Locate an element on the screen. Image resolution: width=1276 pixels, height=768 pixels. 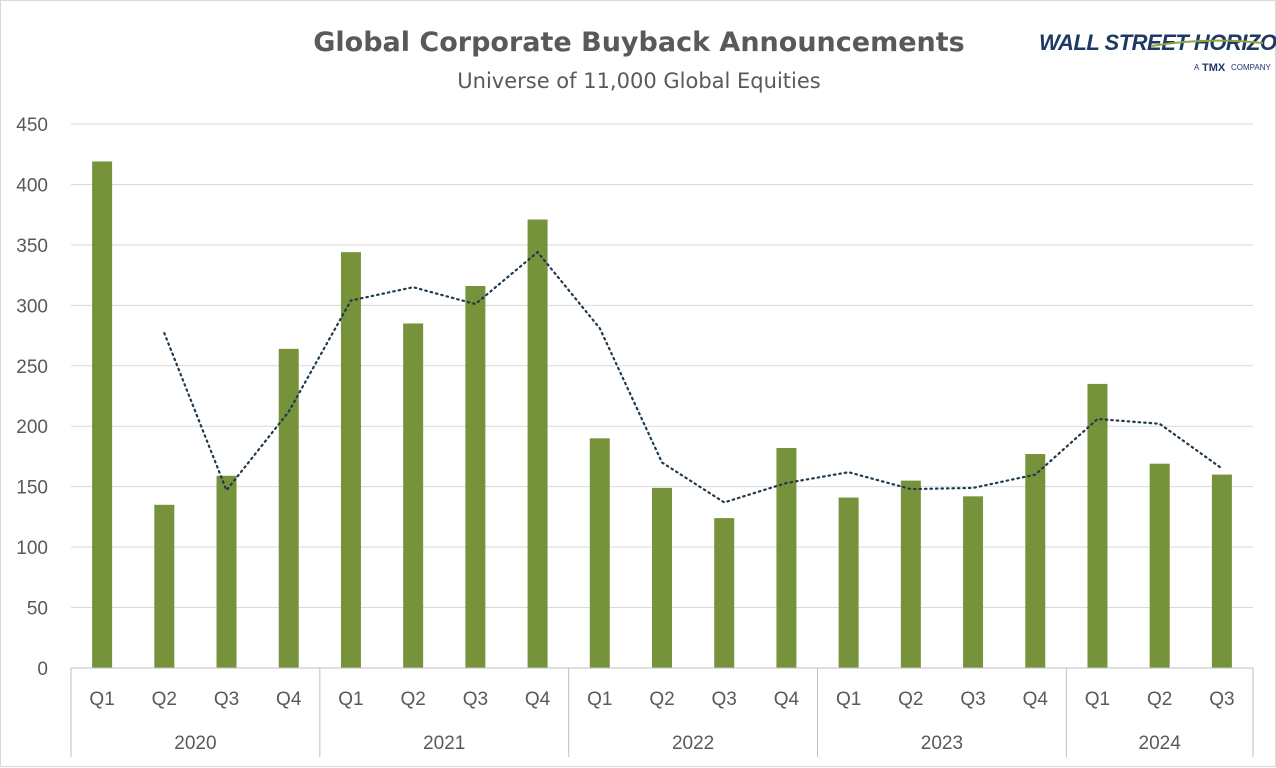
logo-swoosh-icon is located at coordinates (1207, 43).